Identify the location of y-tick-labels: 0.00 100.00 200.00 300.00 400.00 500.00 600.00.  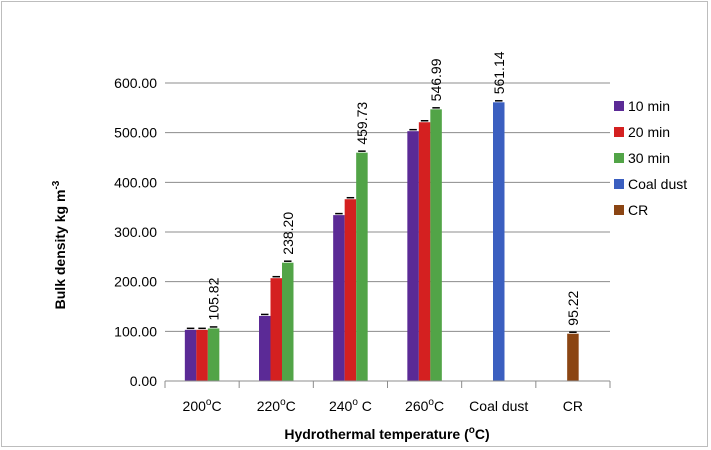
(135, 232).